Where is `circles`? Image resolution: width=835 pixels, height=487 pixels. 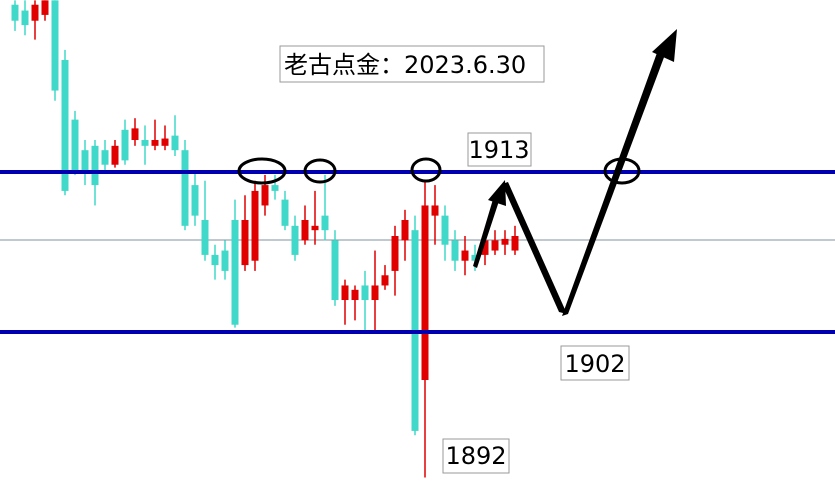
circles is located at coordinates (439, 171).